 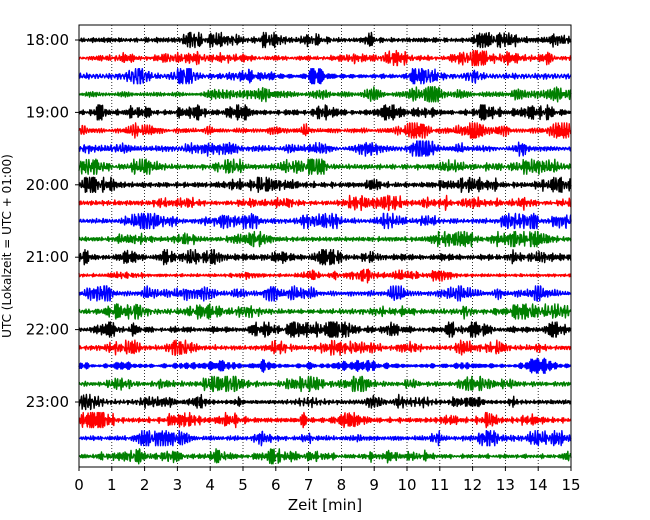 I want to click on x-tick-label: 7, so click(x=309, y=485).